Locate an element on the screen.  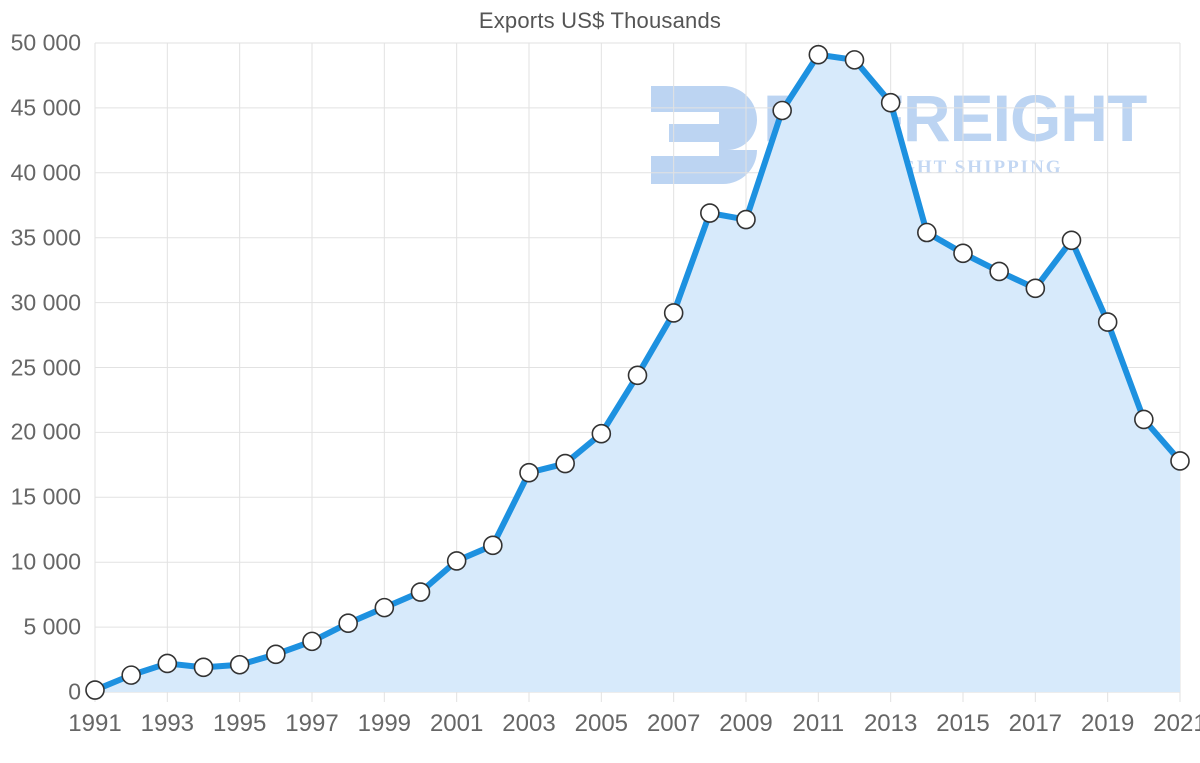
y-axis-tick-label: 40 000 is located at coordinates (45, 172).